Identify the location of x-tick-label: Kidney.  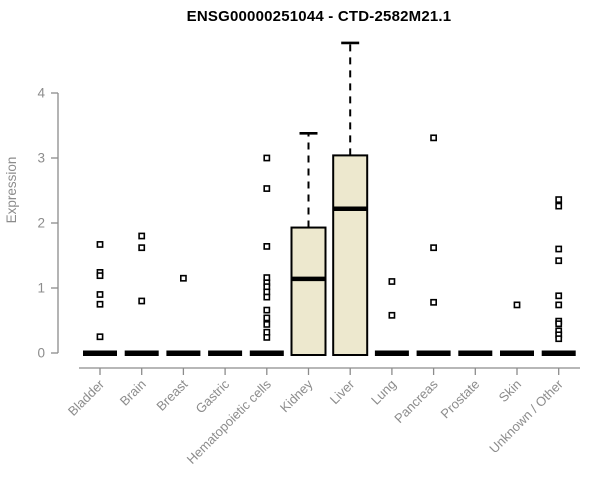
(296, 395).